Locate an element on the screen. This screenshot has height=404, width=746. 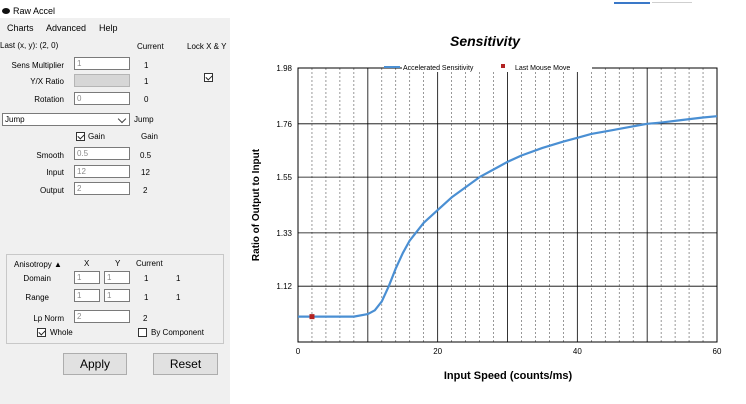
smooth-input: 0.5 is located at coordinates (102, 153).